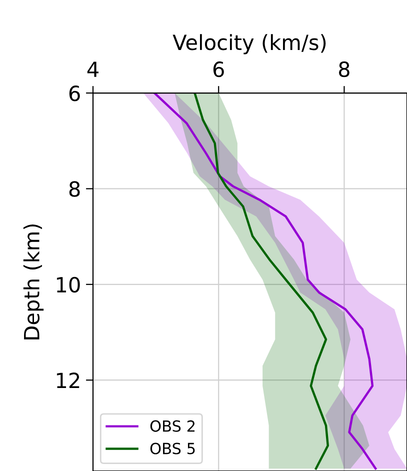  Describe the element at coordinates (249, 44) in the screenshot. I see `x-axis-title: Velocity (km/s)` at that location.